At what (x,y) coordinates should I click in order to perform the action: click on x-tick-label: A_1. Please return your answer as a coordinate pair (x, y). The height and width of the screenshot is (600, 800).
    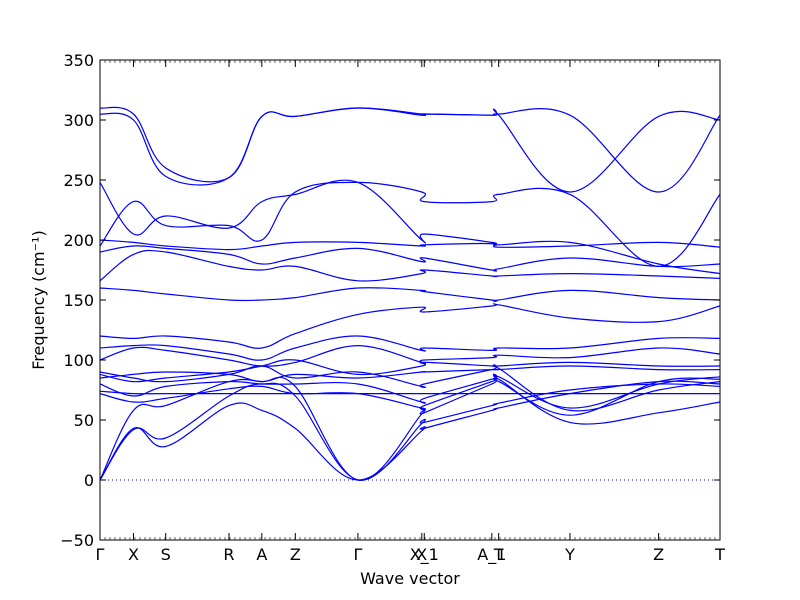
    Looking at the image, I should click on (491, 555).